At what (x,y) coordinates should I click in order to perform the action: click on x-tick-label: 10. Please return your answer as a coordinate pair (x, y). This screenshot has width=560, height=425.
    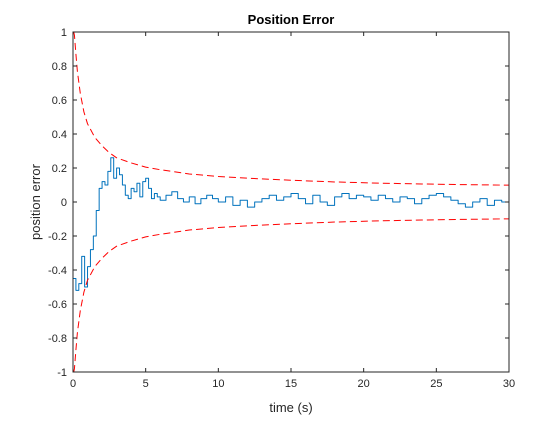
    Looking at the image, I should click on (218, 384).